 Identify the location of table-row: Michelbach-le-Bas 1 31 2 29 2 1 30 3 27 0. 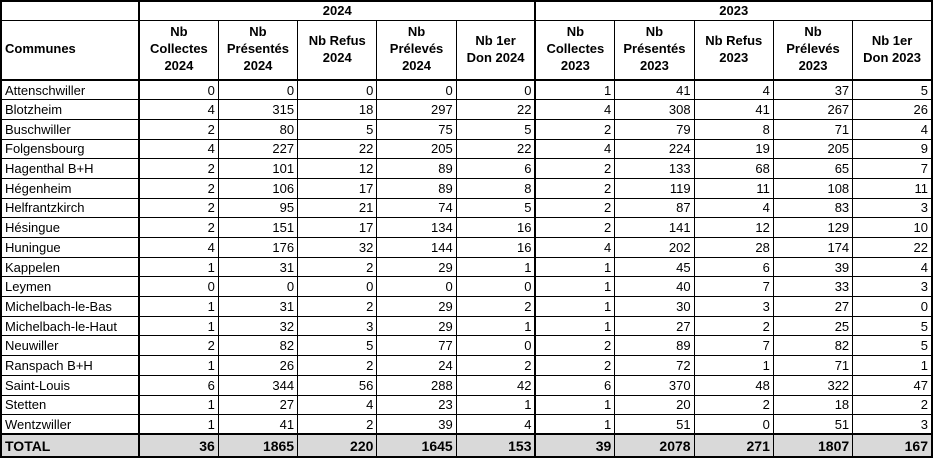
(466, 306).